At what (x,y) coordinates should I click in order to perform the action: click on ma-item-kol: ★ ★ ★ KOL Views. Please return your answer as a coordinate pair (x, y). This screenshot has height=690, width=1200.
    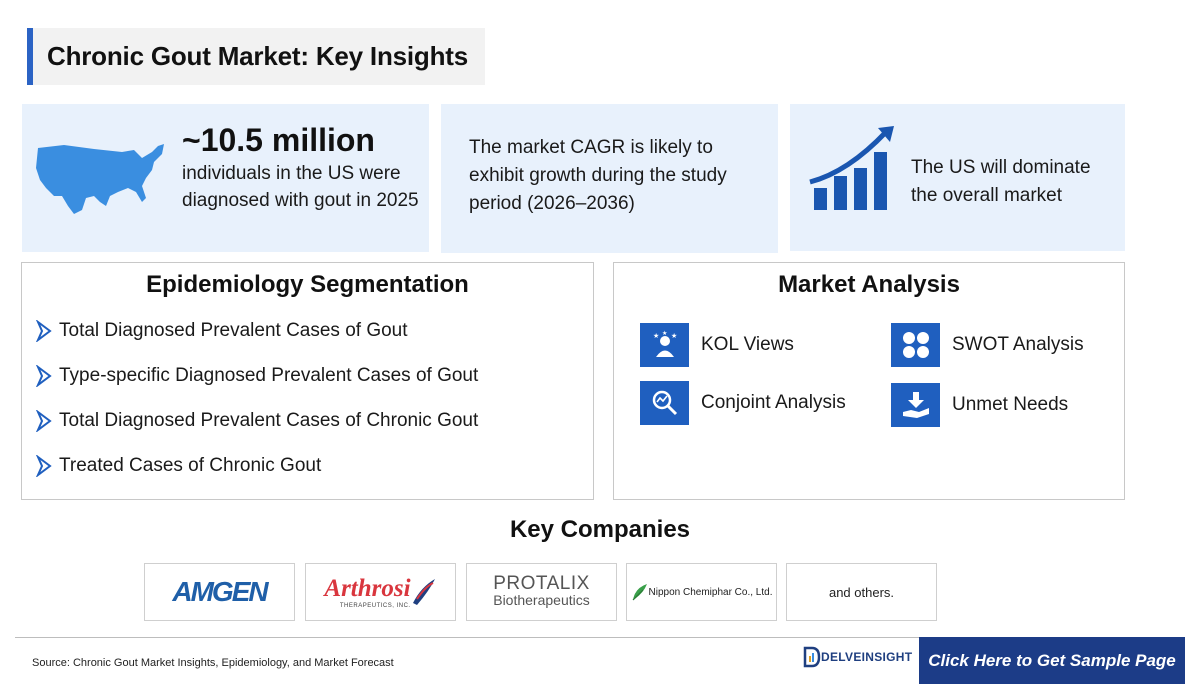
    Looking at the image, I should click on (717, 345).